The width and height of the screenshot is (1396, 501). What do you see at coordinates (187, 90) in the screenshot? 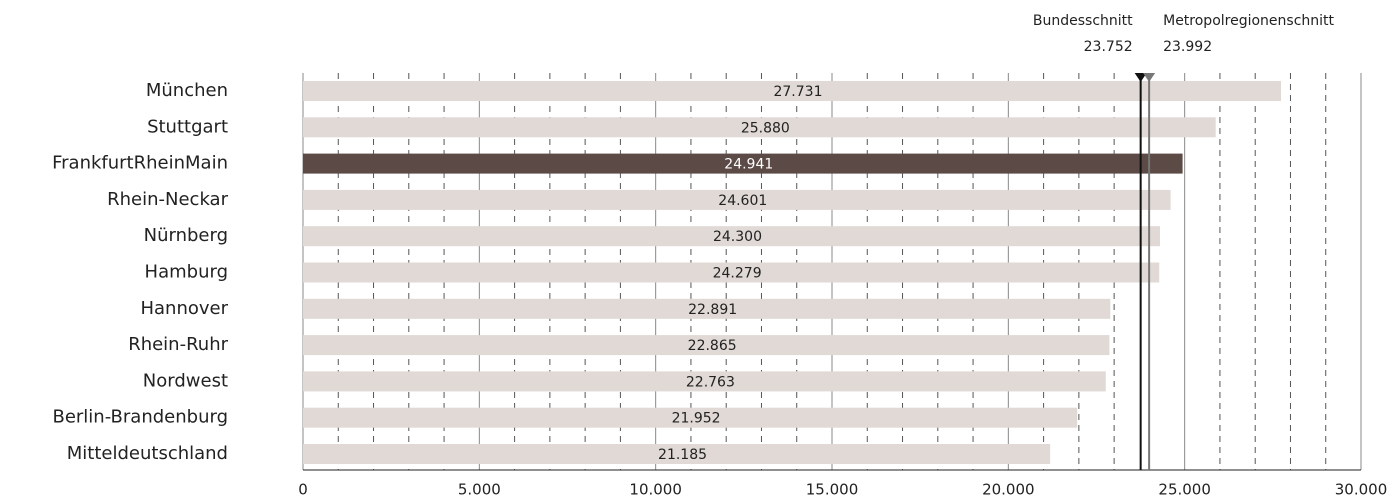
I see `category-label: München` at bounding box center [187, 90].